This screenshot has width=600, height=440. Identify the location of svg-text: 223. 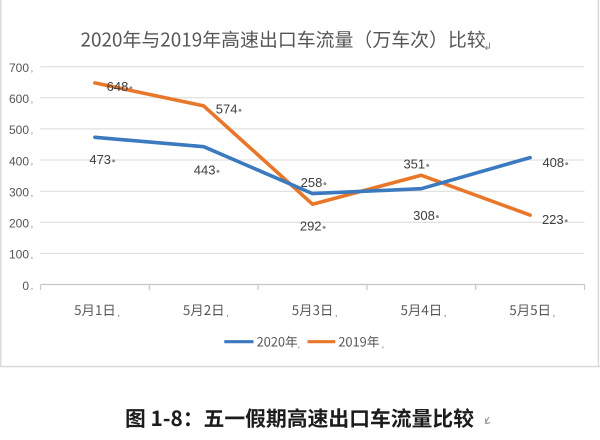
(553, 219).